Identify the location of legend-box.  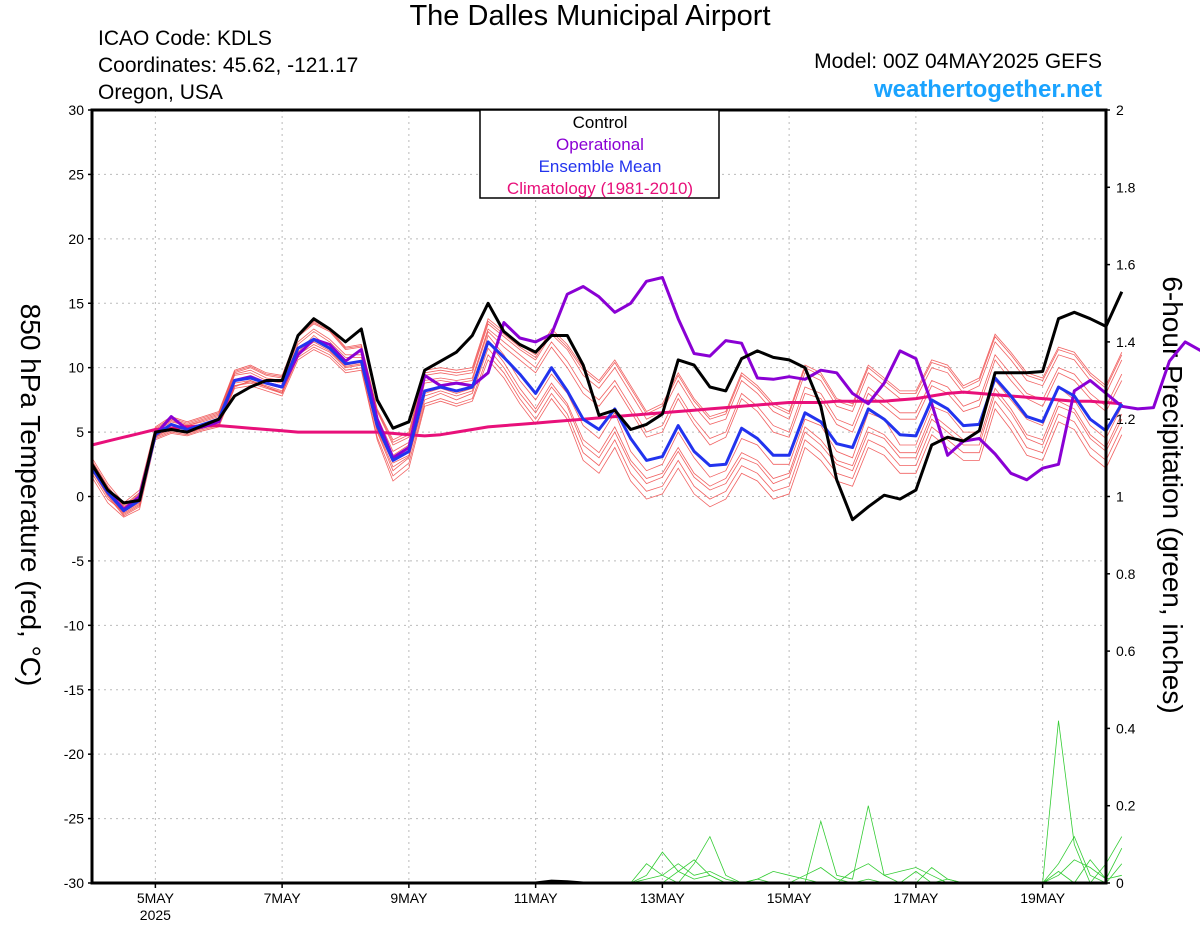
(599, 154).